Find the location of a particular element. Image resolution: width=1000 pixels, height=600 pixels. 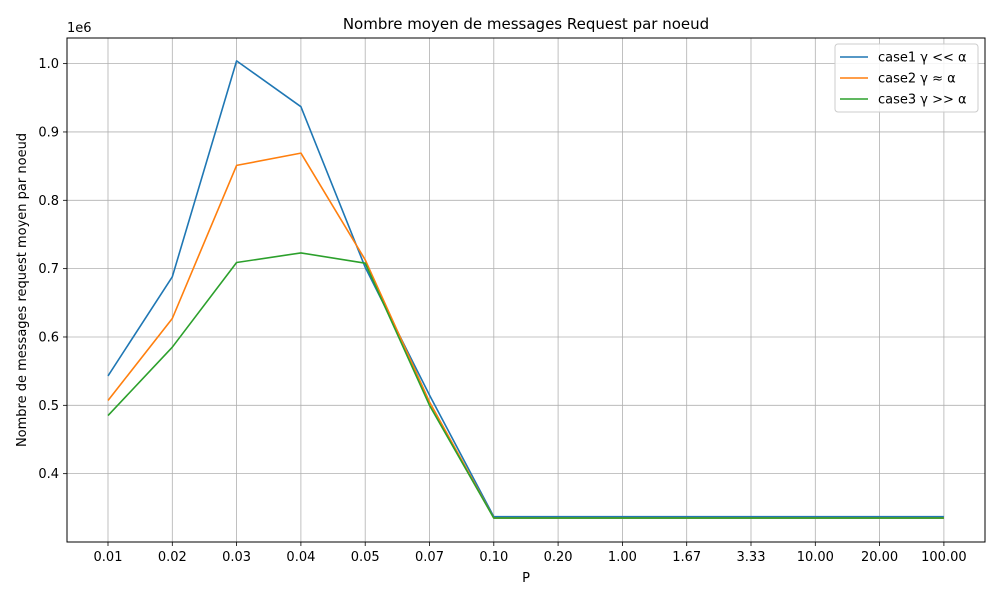

x-tick-label: 3.33 is located at coordinates (751, 557).